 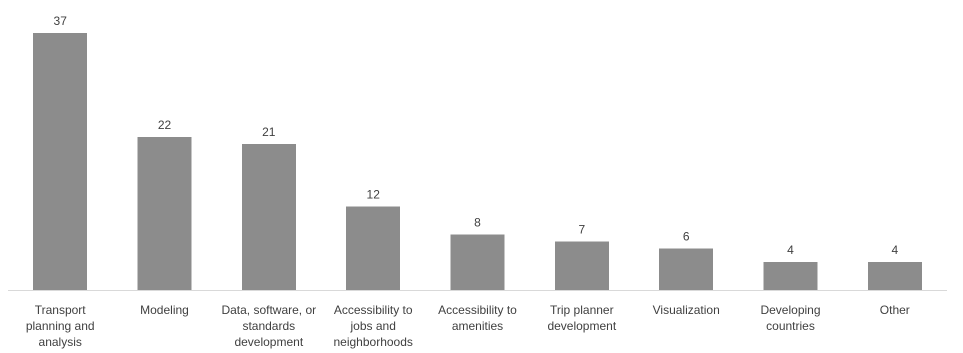 What do you see at coordinates (790, 326) in the screenshot?
I see `category-label: countries` at bounding box center [790, 326].